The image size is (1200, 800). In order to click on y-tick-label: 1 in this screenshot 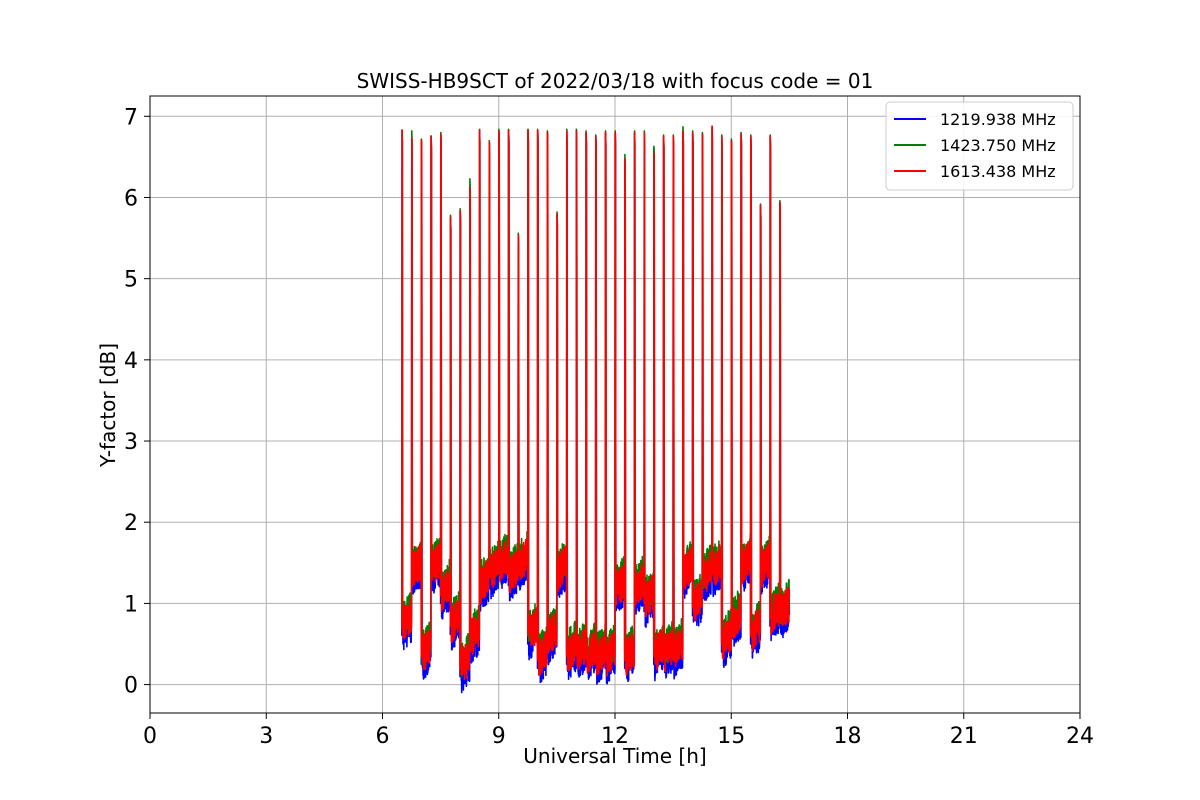, I will do `click(131, 604)`.